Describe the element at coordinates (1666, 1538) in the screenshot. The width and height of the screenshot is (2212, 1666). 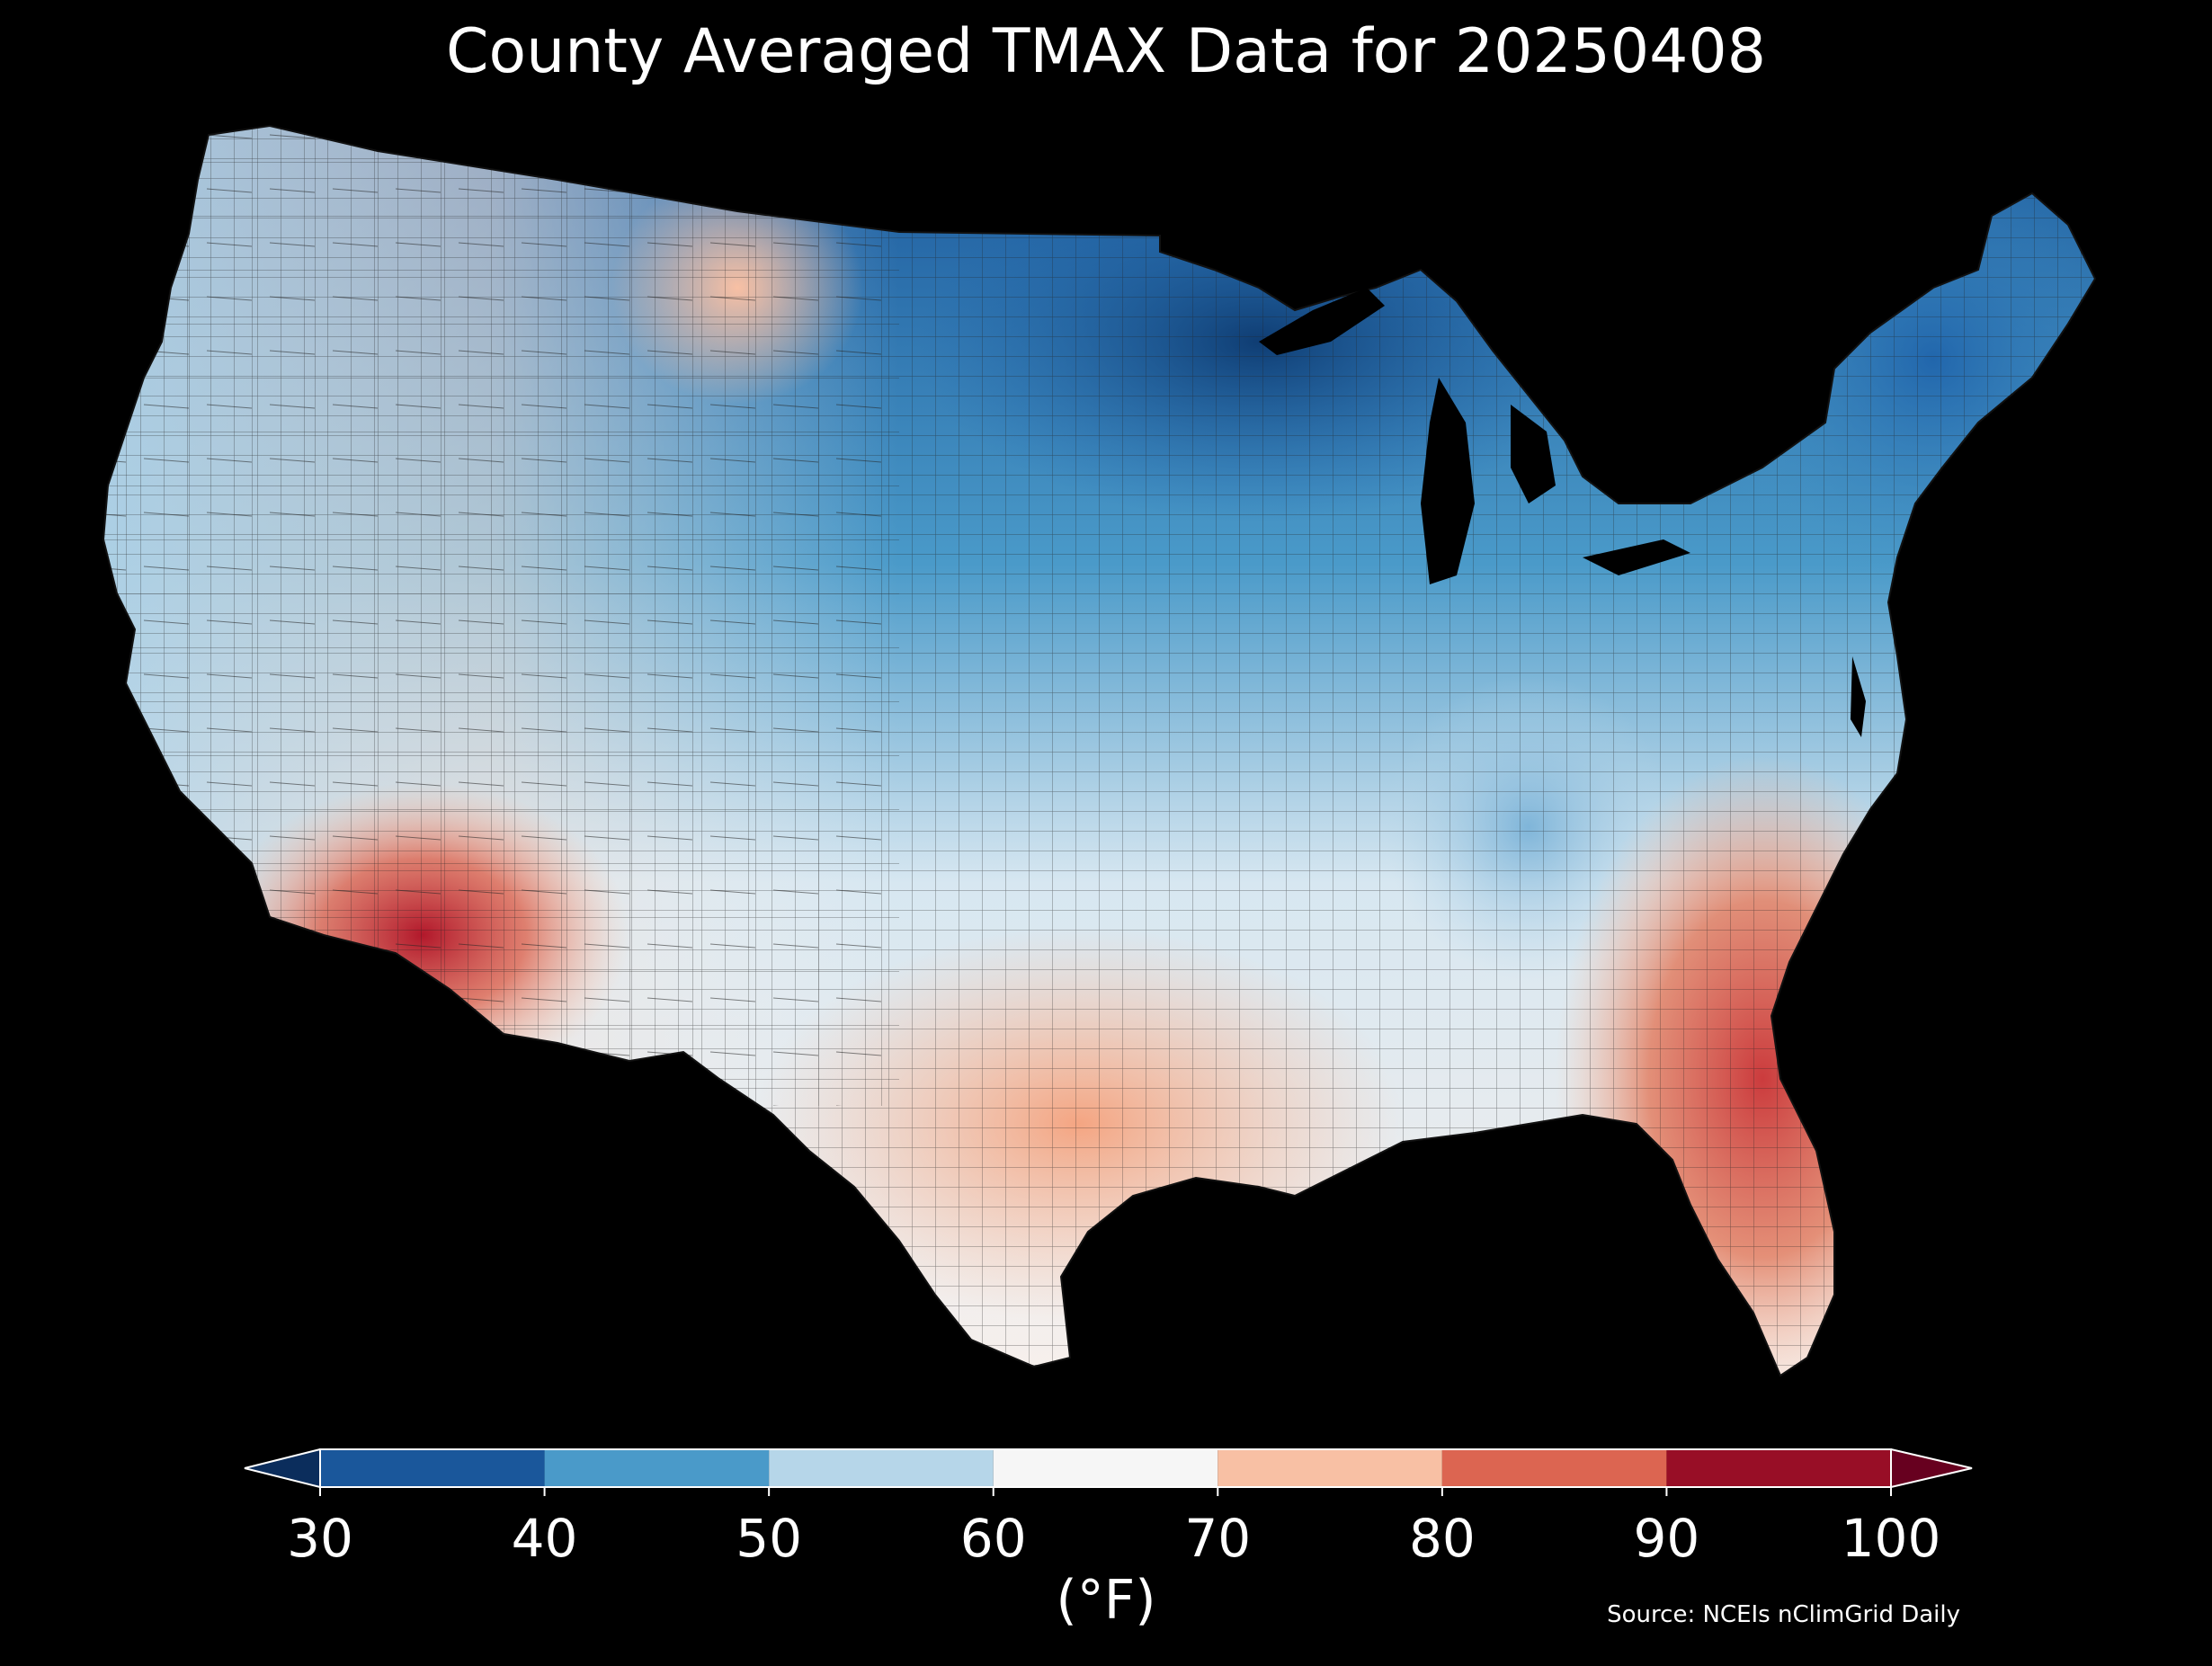
I see `colorbar-tick-label: 90` at that location.